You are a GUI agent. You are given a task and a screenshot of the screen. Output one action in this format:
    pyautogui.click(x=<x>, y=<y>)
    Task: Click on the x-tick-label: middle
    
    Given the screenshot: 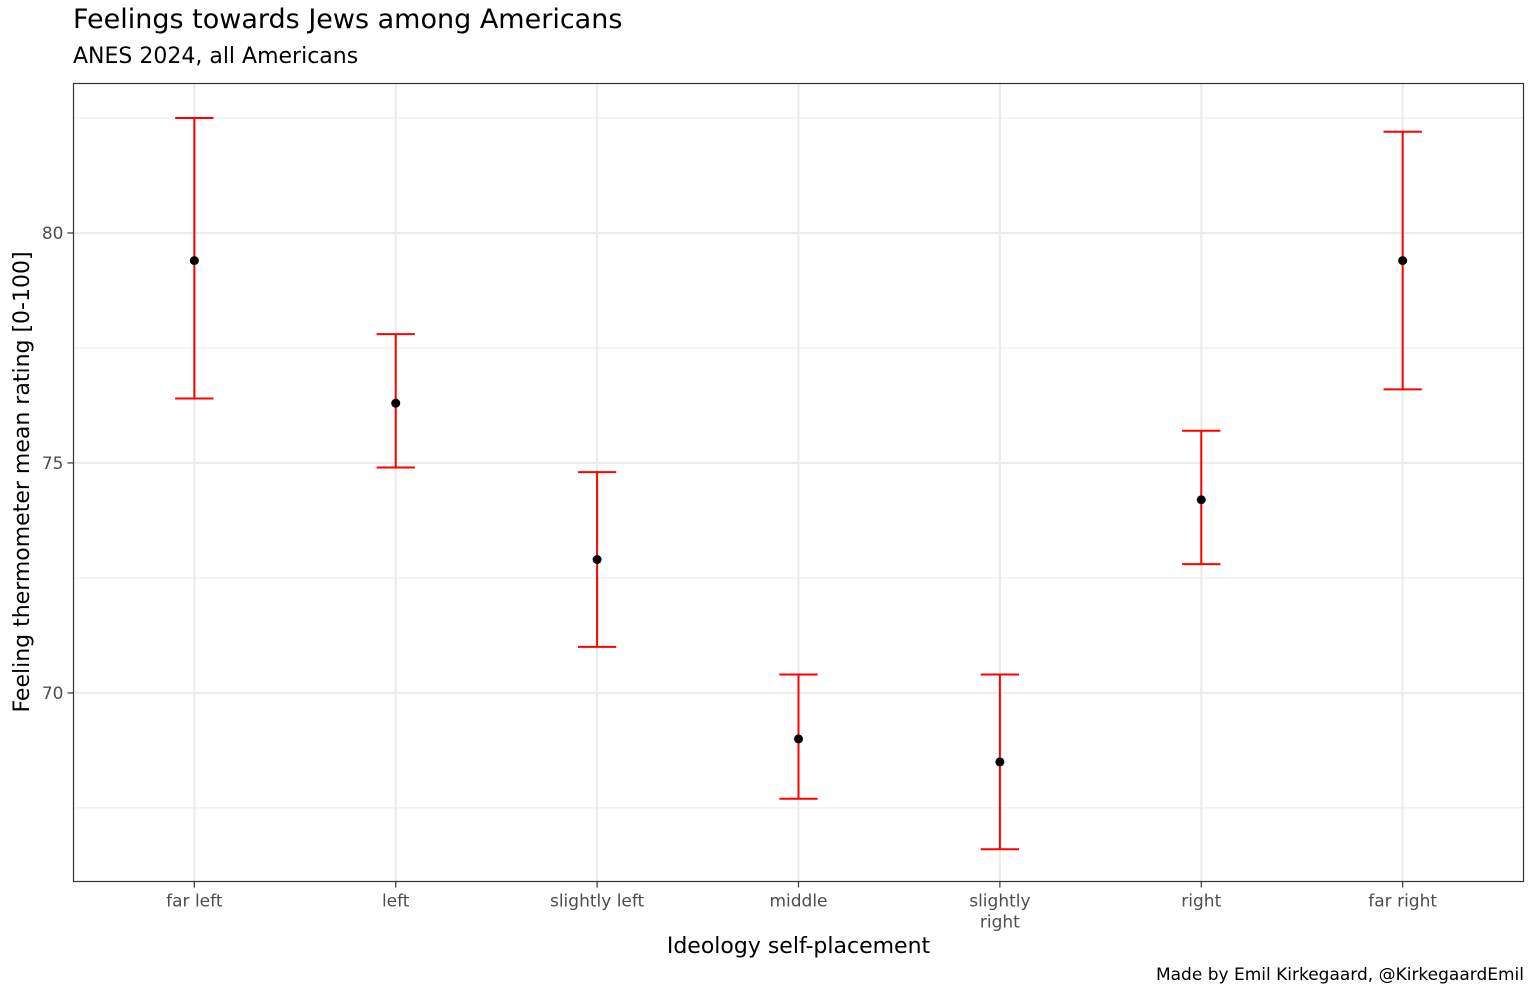 What is the action you would take?
    pyautogui.click(x=798, y=902)
    